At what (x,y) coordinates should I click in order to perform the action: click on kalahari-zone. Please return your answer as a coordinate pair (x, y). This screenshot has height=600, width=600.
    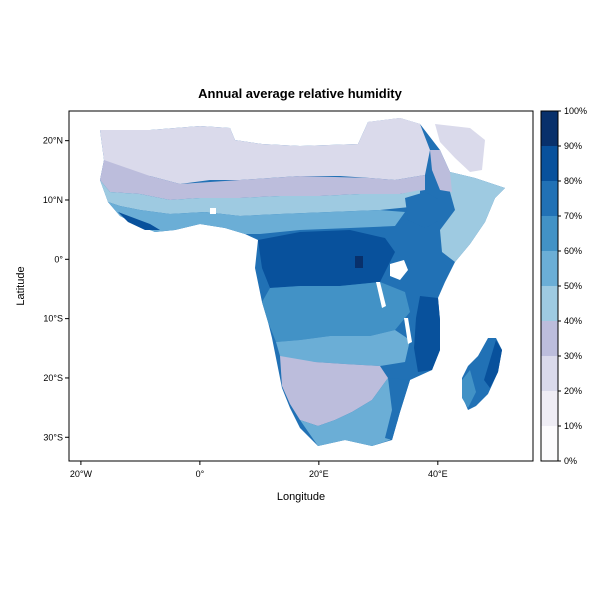
    Looking at the image, I should click on (334, 391).